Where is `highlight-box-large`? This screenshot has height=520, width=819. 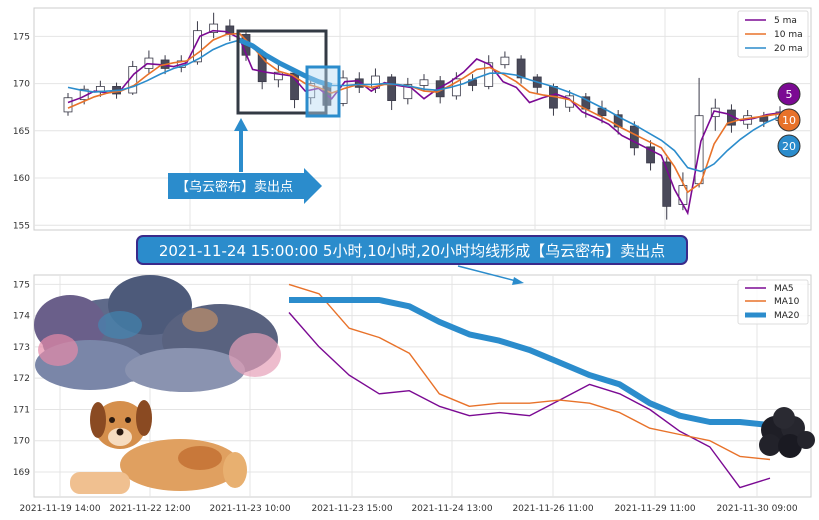 highlight-box-large is located at coordinates (282, 72).